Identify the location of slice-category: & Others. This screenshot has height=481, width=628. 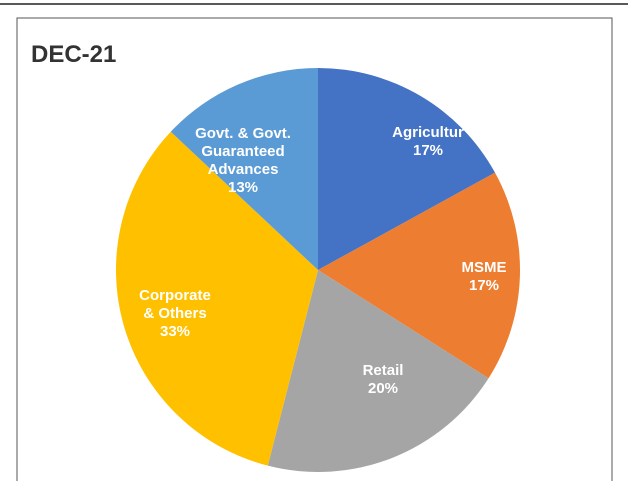
(174, 313).